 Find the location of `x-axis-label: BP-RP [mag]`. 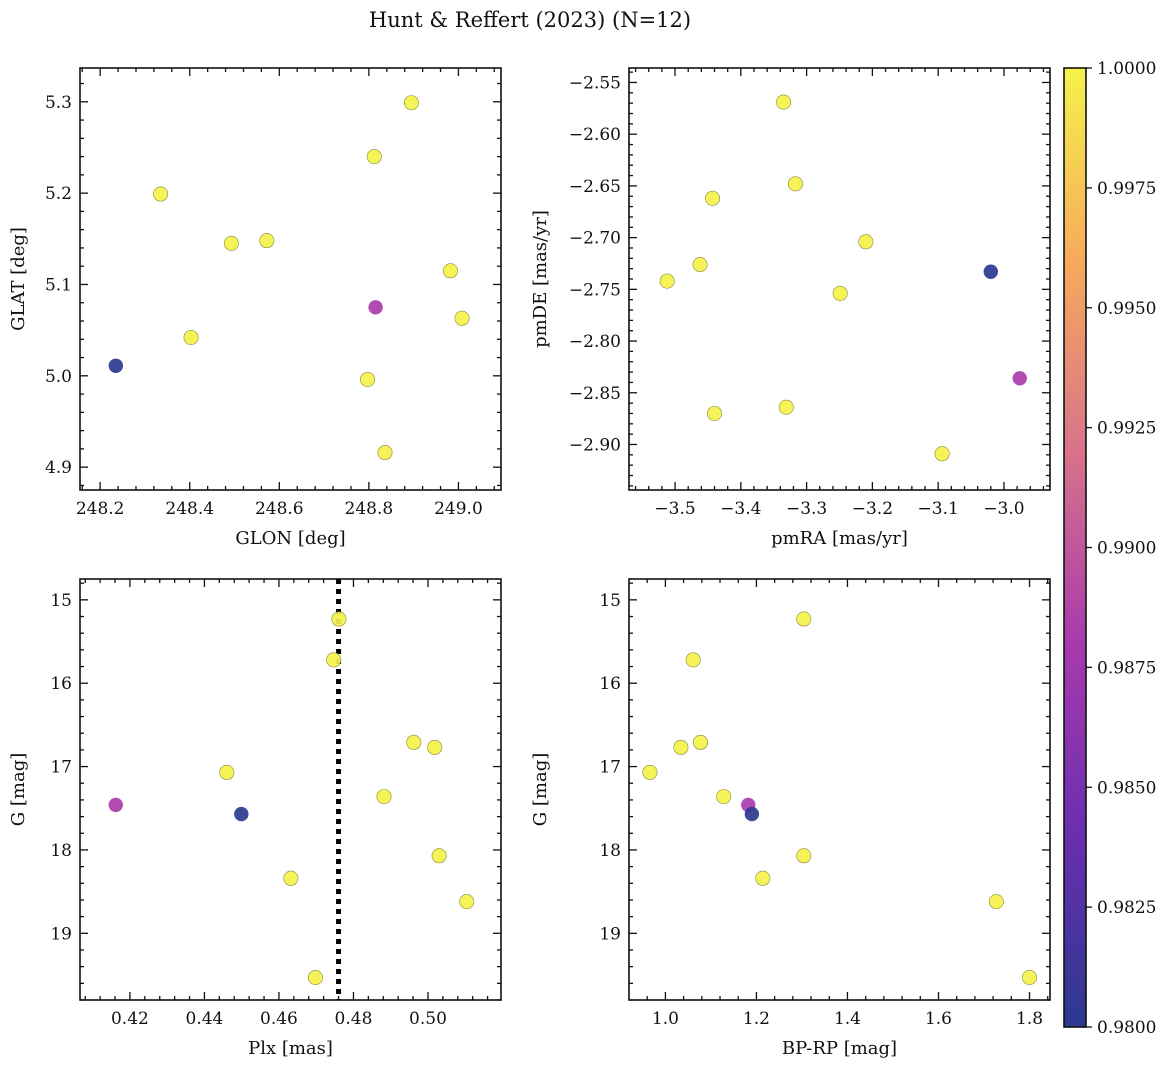

x-axis-label: BP-RP [mag] is located at coordinates (839, 1048).